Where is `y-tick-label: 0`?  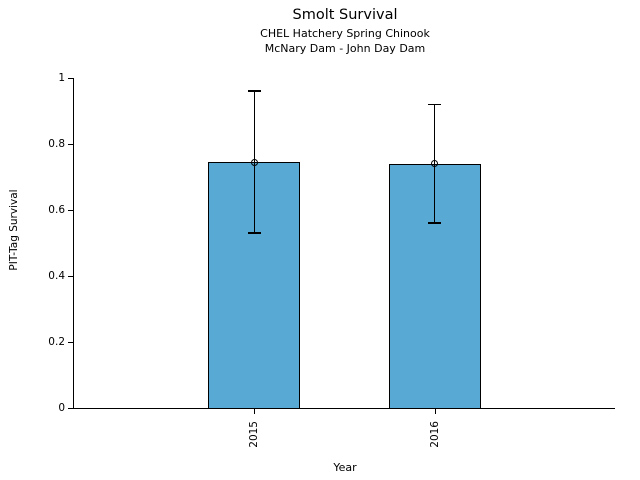
y-tick-label: 0 is located at coordinates (61, 408).